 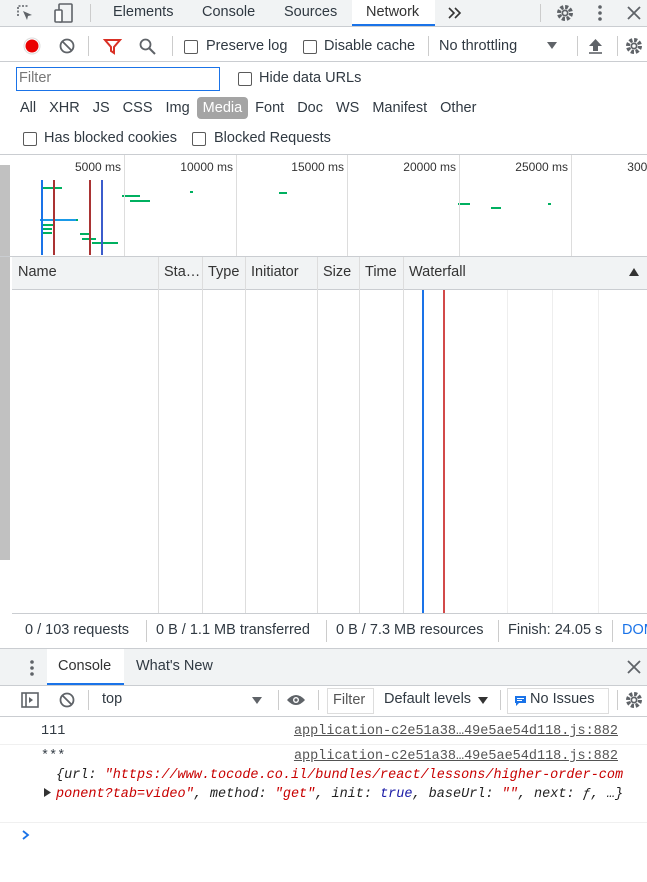 I want to click on search-icon, so click(x=147, y=46).